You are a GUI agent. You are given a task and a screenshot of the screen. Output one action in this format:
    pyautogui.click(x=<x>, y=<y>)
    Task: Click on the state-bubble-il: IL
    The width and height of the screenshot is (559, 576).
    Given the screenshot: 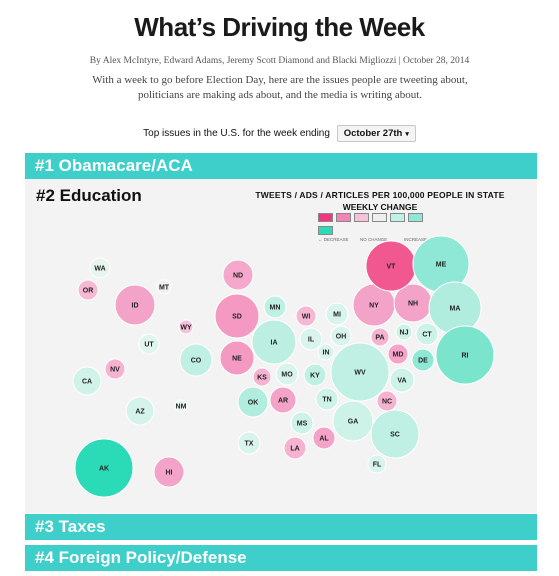 What is the action you would take?
    pyautogui.click(x=311, y=339)
    